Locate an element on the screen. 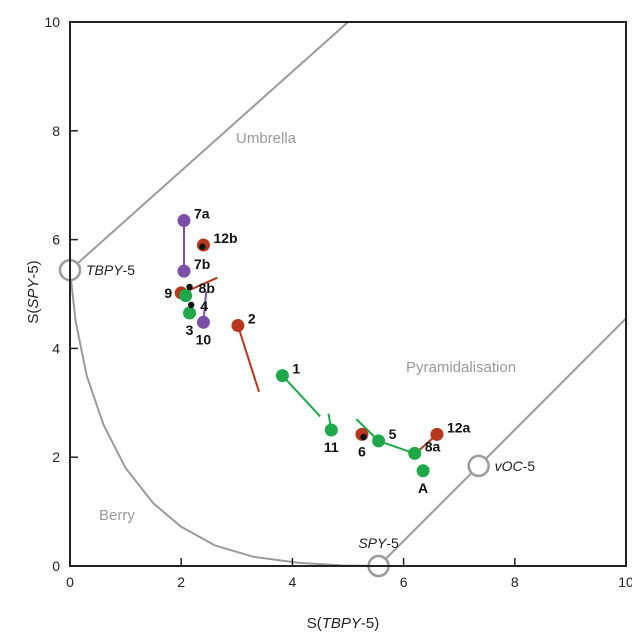 This screenshot has width=632, height=636. data-point-label: 12b is located at coordinates (225, 238).